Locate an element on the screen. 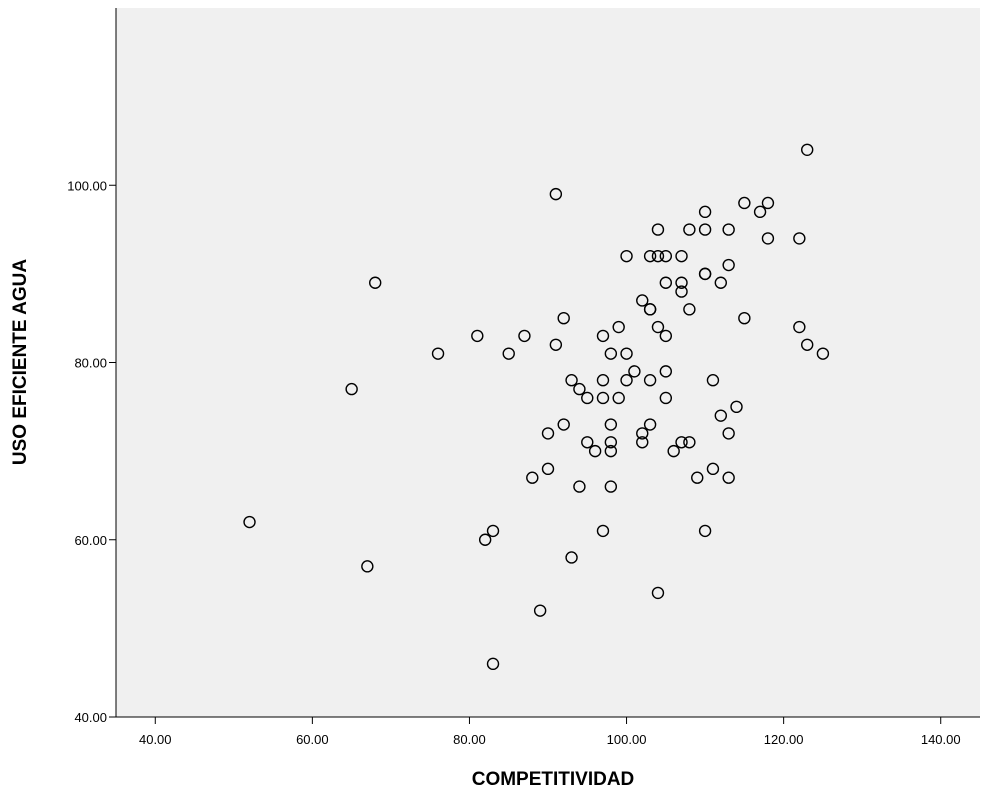 This screenshot has height=789, width=981. y-tick-label: 80.00 is located at coordinates (90, 363).